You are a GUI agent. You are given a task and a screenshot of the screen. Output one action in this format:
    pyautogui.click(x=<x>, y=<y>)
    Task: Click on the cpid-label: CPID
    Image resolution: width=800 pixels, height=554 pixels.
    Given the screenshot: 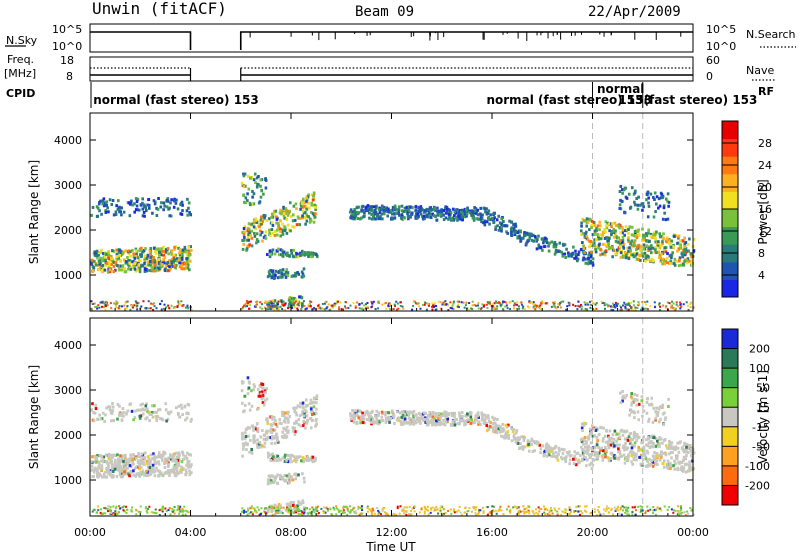 What is the action you would take?
    pyautogui.click(x=20, y=93)
    